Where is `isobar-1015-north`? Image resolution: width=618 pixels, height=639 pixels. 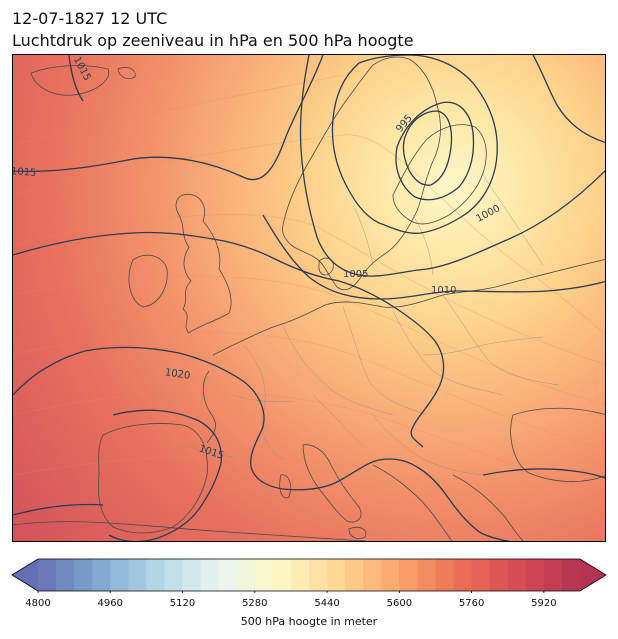
isobar-1015-north is located at coordinates (168, 118).